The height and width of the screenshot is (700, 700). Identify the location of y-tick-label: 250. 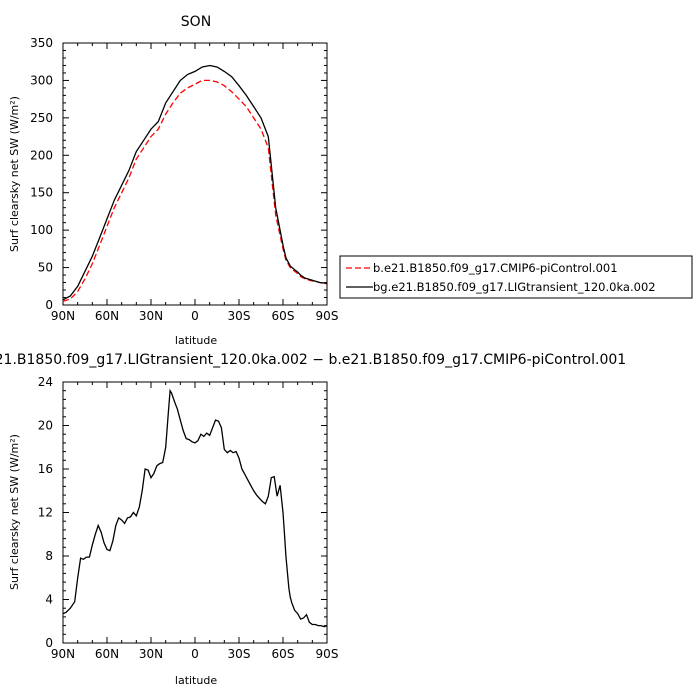
(41, 118).